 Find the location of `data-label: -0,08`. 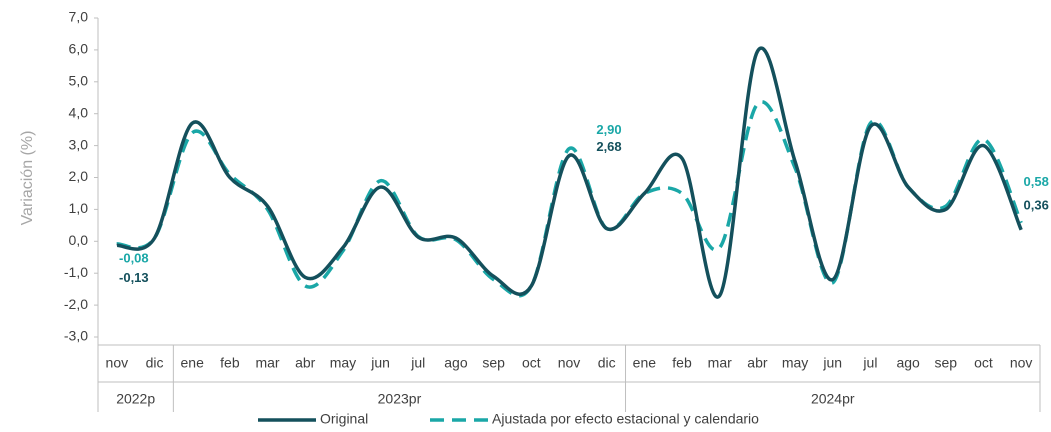

data-label: -0,08 is located at coordinates (134, 257).